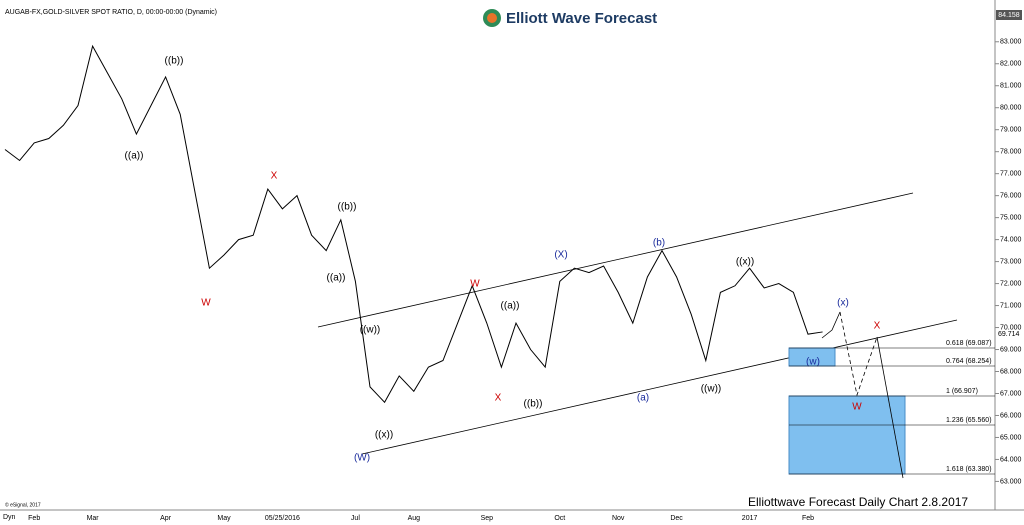  I want to click on y-tick-label: 65.000, so click(1011, 437).